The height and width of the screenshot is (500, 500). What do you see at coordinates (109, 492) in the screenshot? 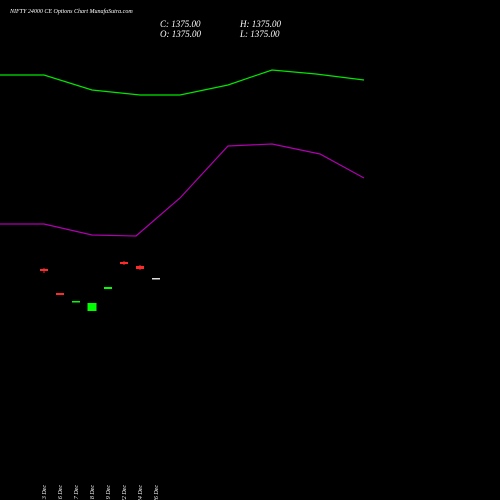
I see `x-tick-label: 19 Dec` at bounding box center [109, 492].